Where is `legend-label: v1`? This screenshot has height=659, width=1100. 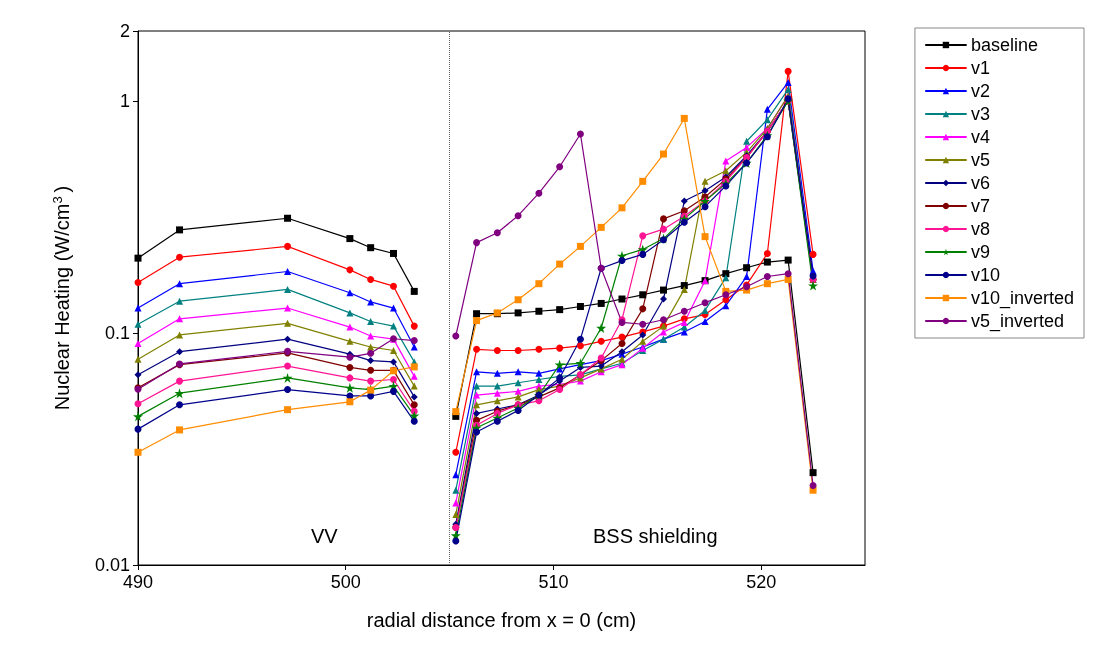 legend-label: v1 is located at coordinates (980, 68).